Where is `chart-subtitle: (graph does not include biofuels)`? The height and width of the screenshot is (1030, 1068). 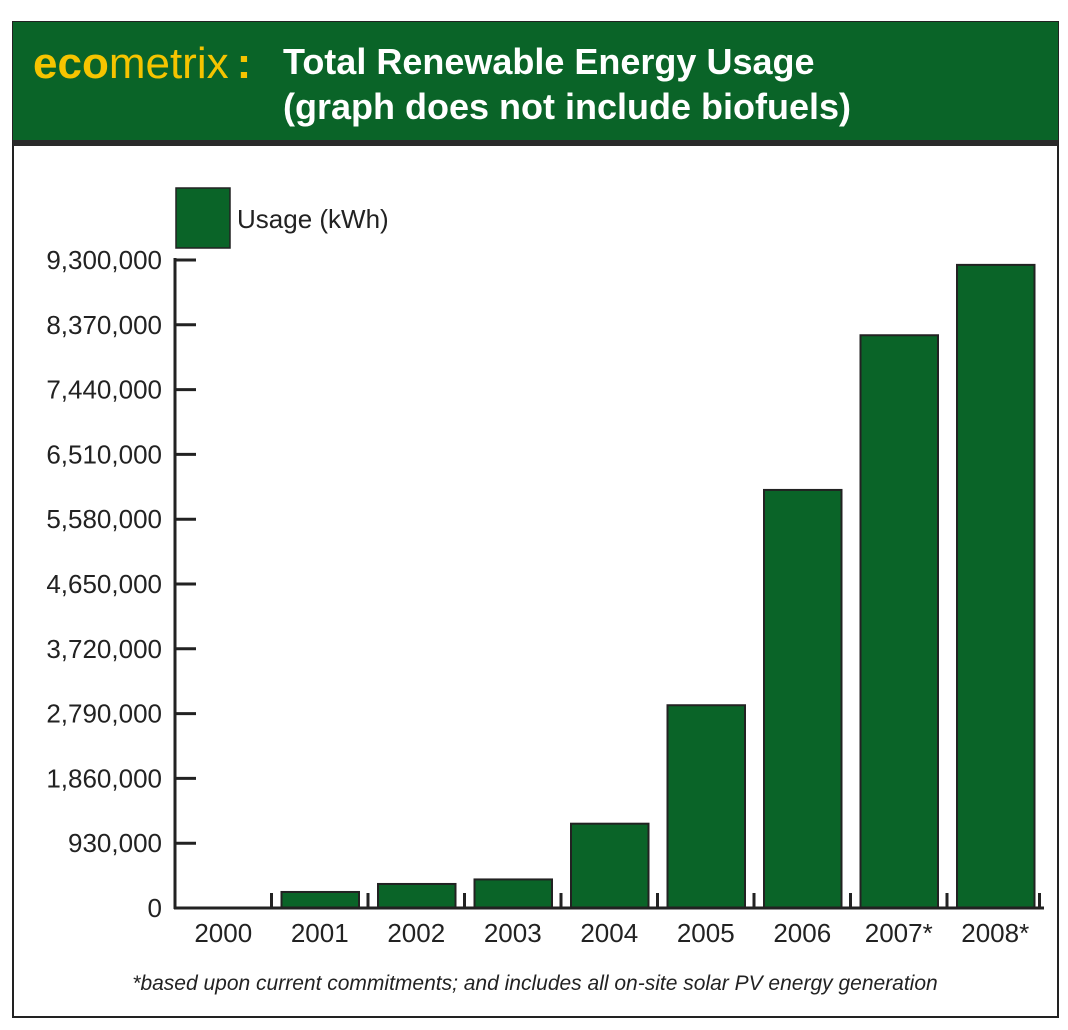 chart-subtitle: (graph does not include biofuels) is located at coordinates (567, 106).